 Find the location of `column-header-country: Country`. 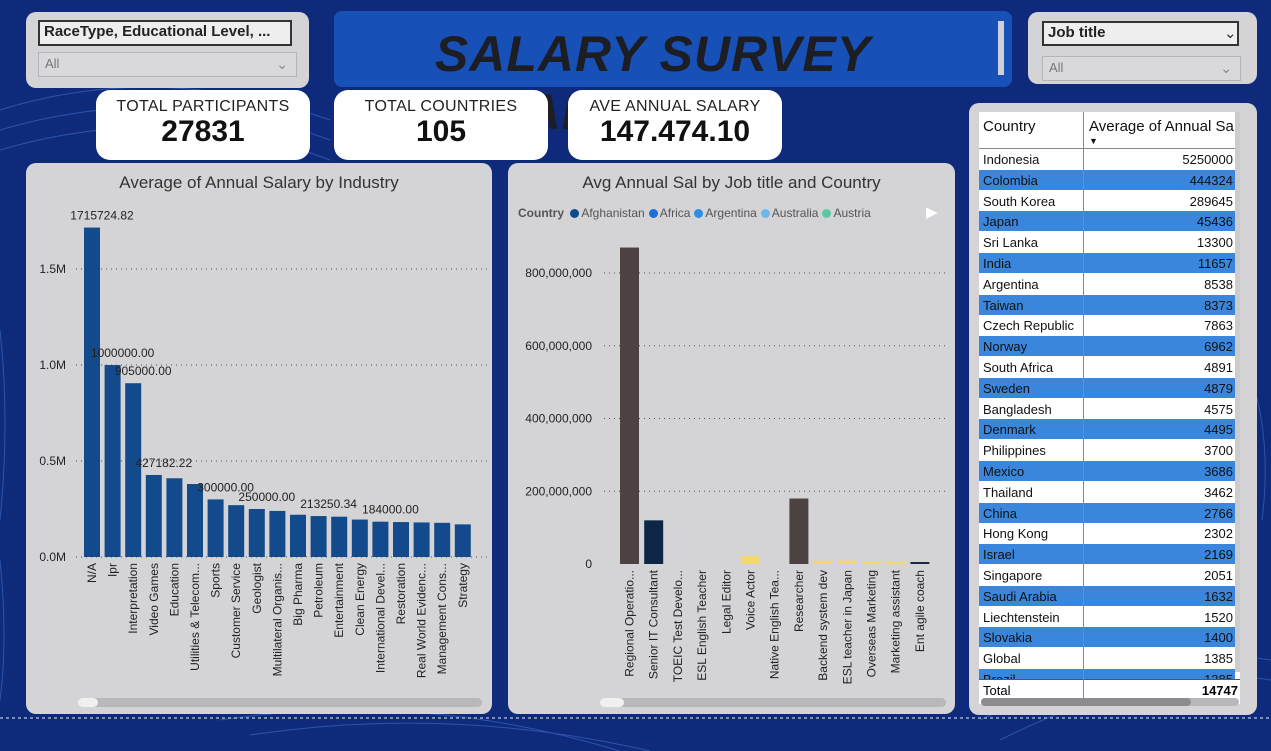

column-header-country: Country is located at coordinates (1009, 126).